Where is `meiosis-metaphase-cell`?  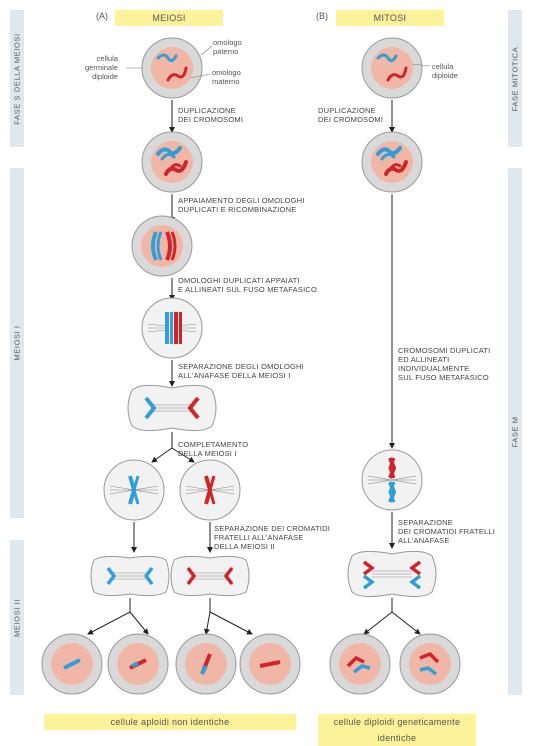
meiosis-metaphase-cell is located at coordinates (172, 328).